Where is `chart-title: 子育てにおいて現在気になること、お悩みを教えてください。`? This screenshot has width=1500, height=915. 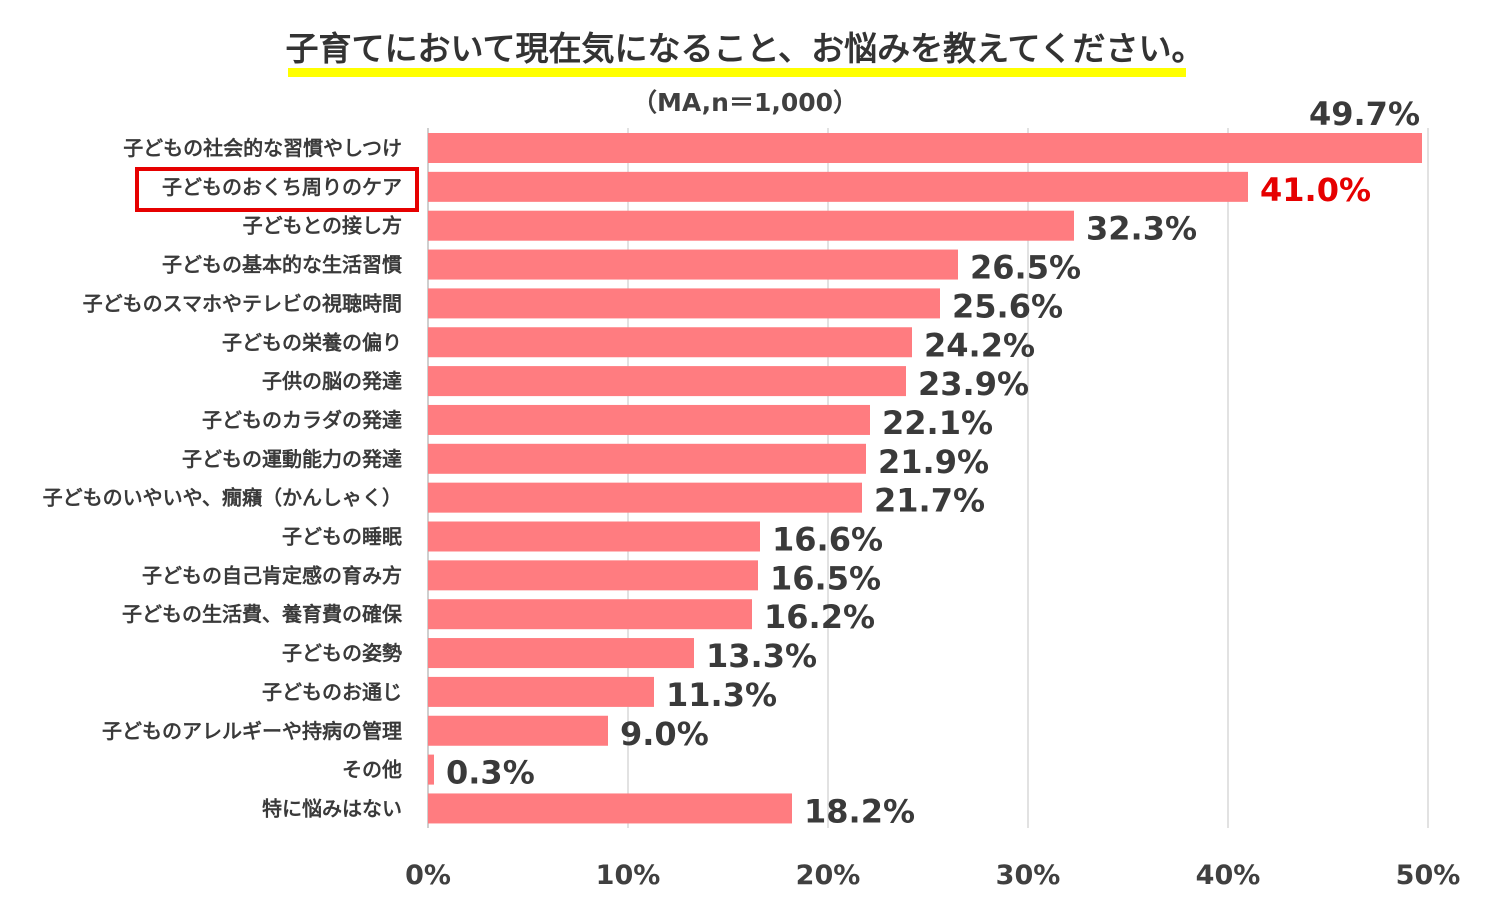
chart-title: 子育てにおいて現在気になること、お悩みを教えてください。 is located at coordinates (744, 48).